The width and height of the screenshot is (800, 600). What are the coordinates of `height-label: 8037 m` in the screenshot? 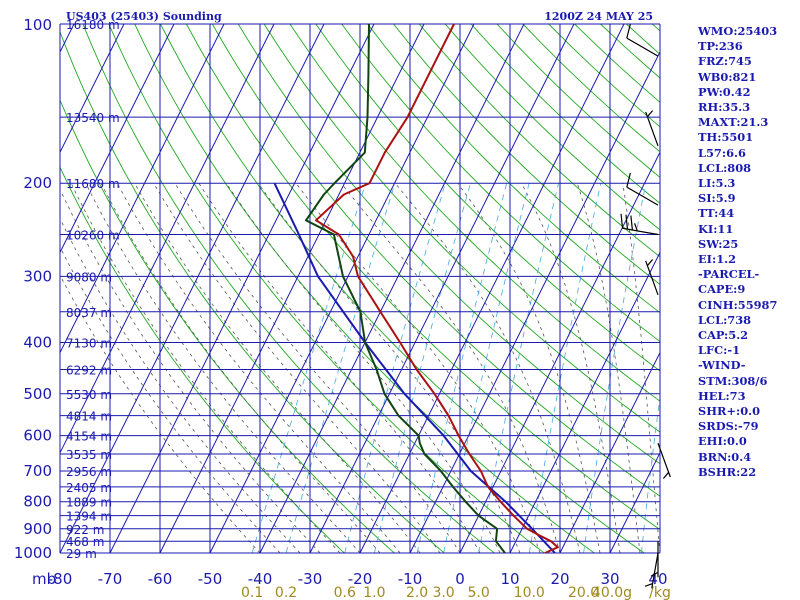 It's located at (89, 313).